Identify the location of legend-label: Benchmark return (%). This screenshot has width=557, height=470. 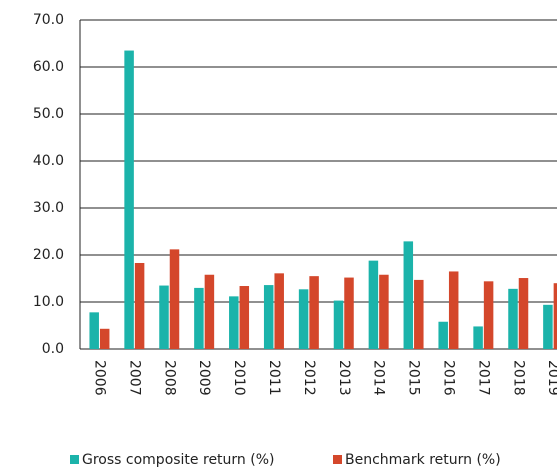
(423, 460).